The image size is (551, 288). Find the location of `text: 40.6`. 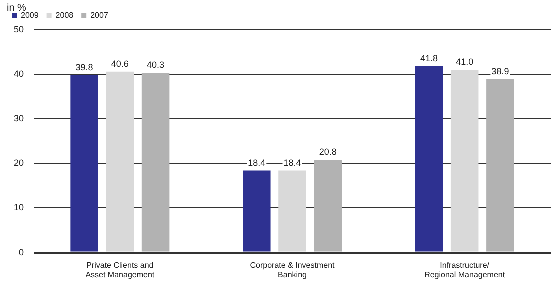

text: 40.6 is located at coordinates (120, 63).